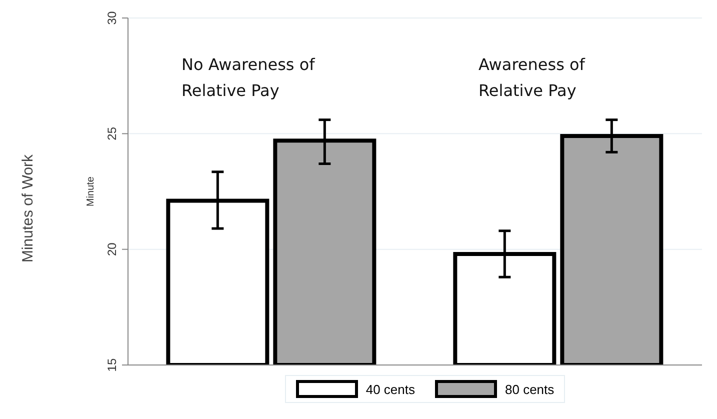 Image resolution: width=717 pixels, height=419 pixels. I want to click on legend-label: 80 cents, so click(529, 389).